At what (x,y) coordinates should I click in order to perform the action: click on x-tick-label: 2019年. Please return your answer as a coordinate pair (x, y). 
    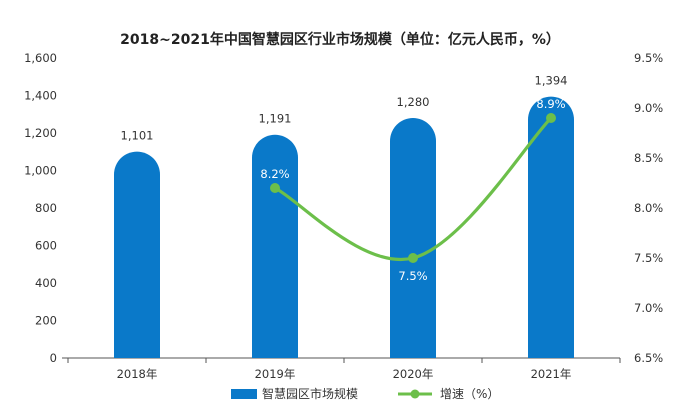
    Looking at the image, I should click on (275, 374).